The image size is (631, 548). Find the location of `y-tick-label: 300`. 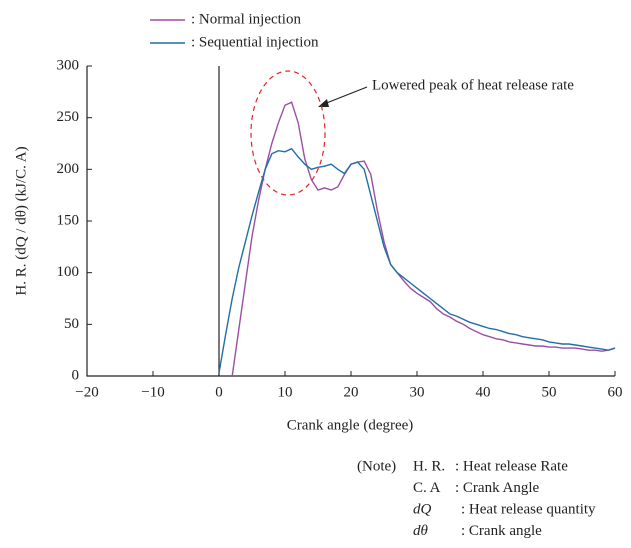

y-tick-label: 300 is located at coordinates (68, 65).